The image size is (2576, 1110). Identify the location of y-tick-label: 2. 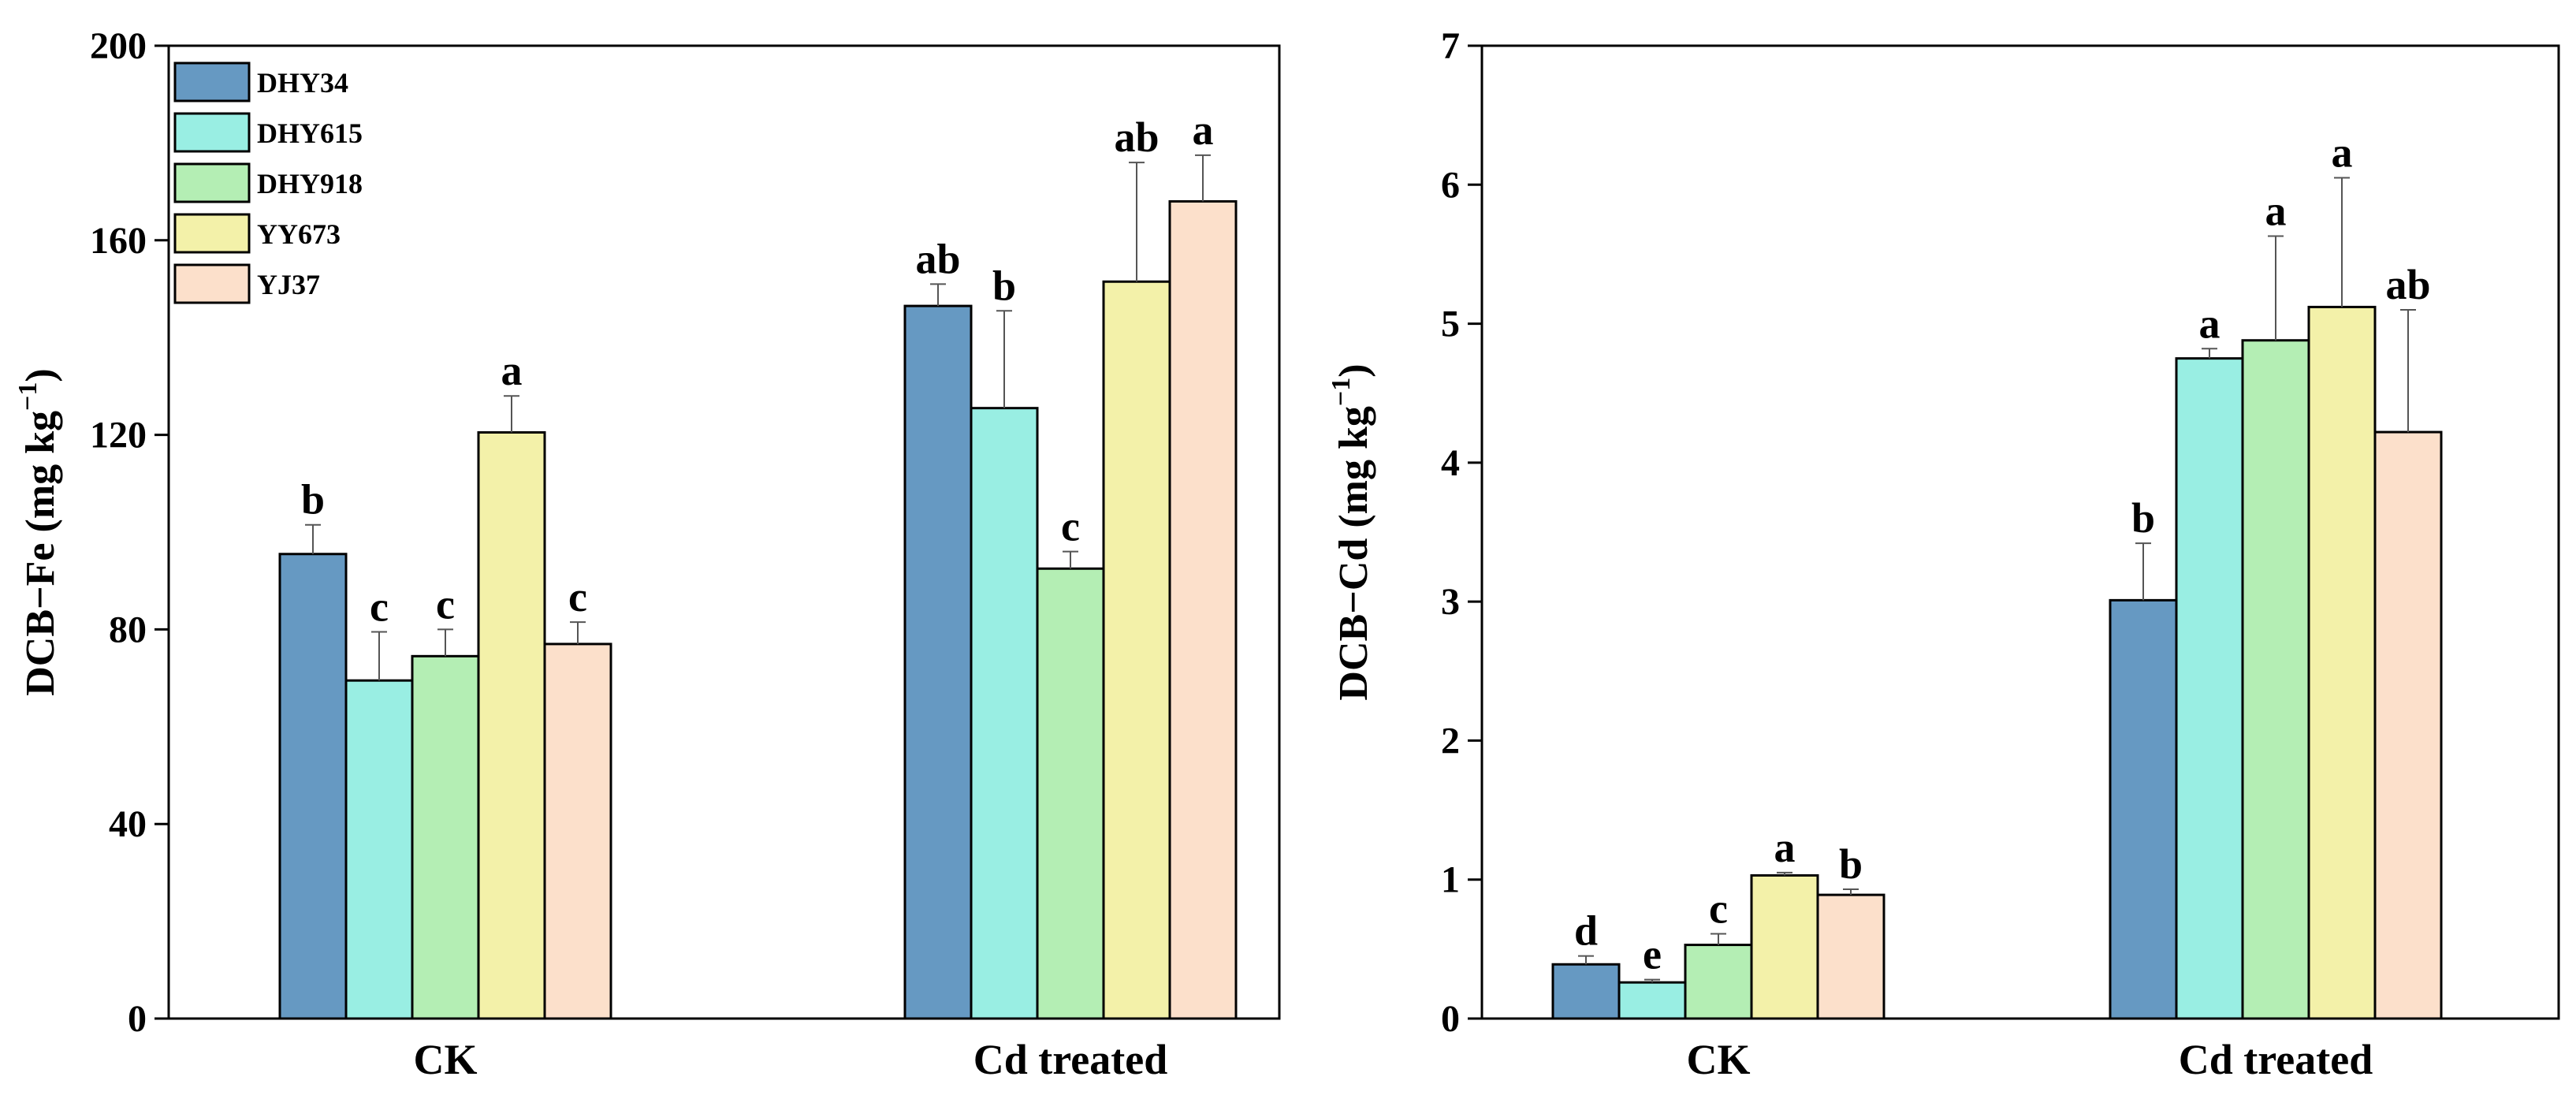
(1450, 741).